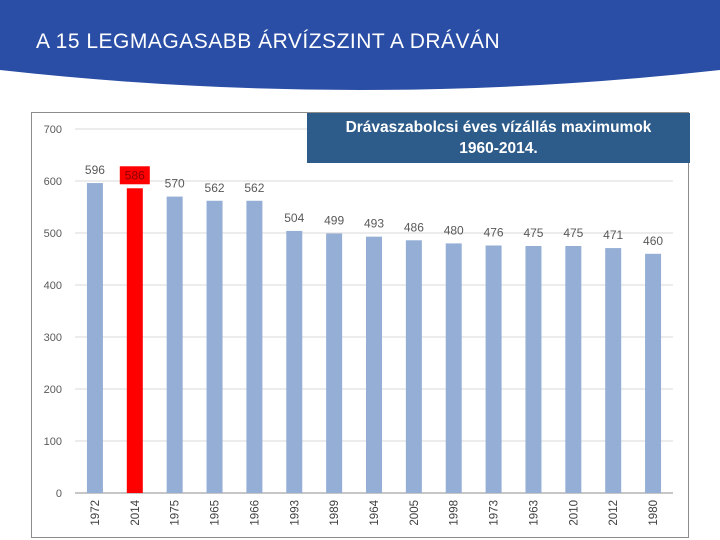 Image resolution: width=720 pixels, height=540 pixels. What do you see at coordinates (175, 184) in the screenshot?
I see `data-label: 570` at bounding box center [175, 184].